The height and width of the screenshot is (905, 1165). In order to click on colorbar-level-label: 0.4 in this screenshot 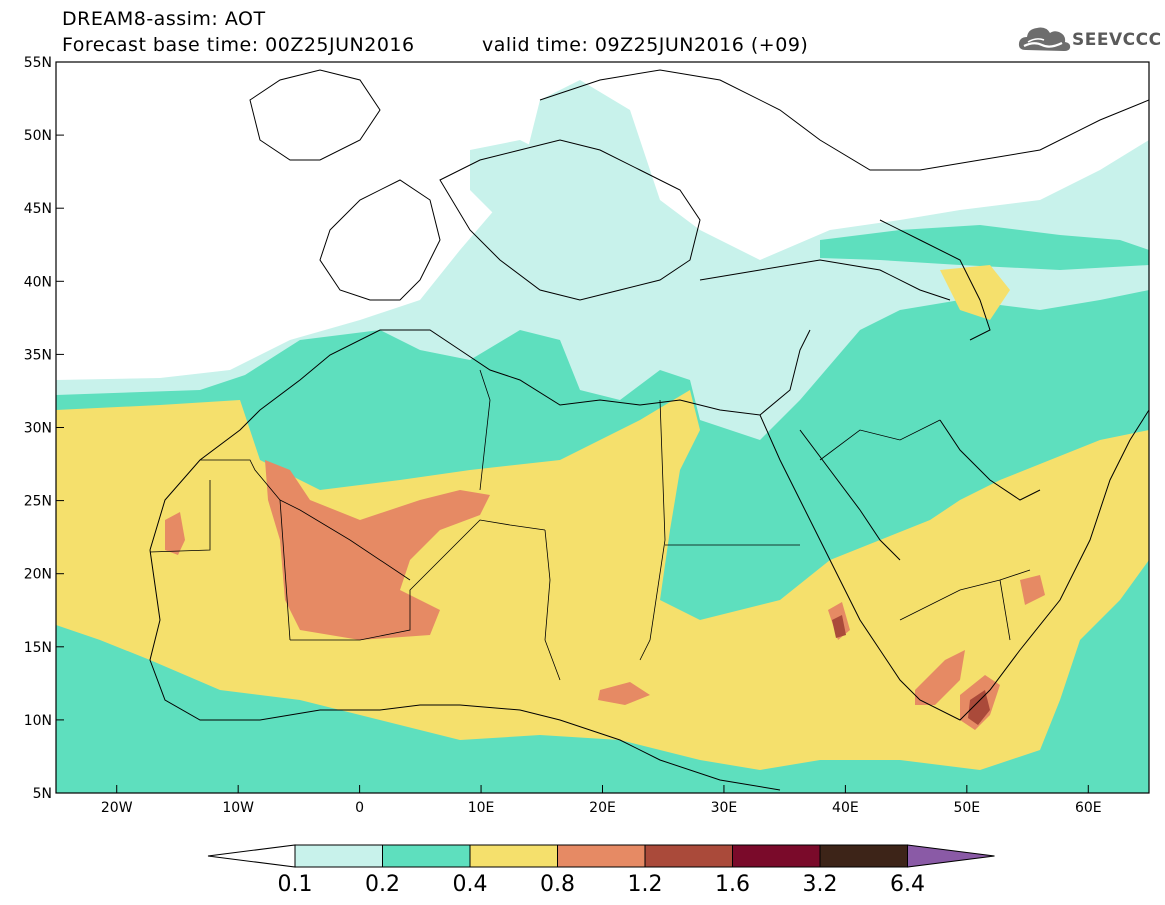, I will do `click(470, 884)`.